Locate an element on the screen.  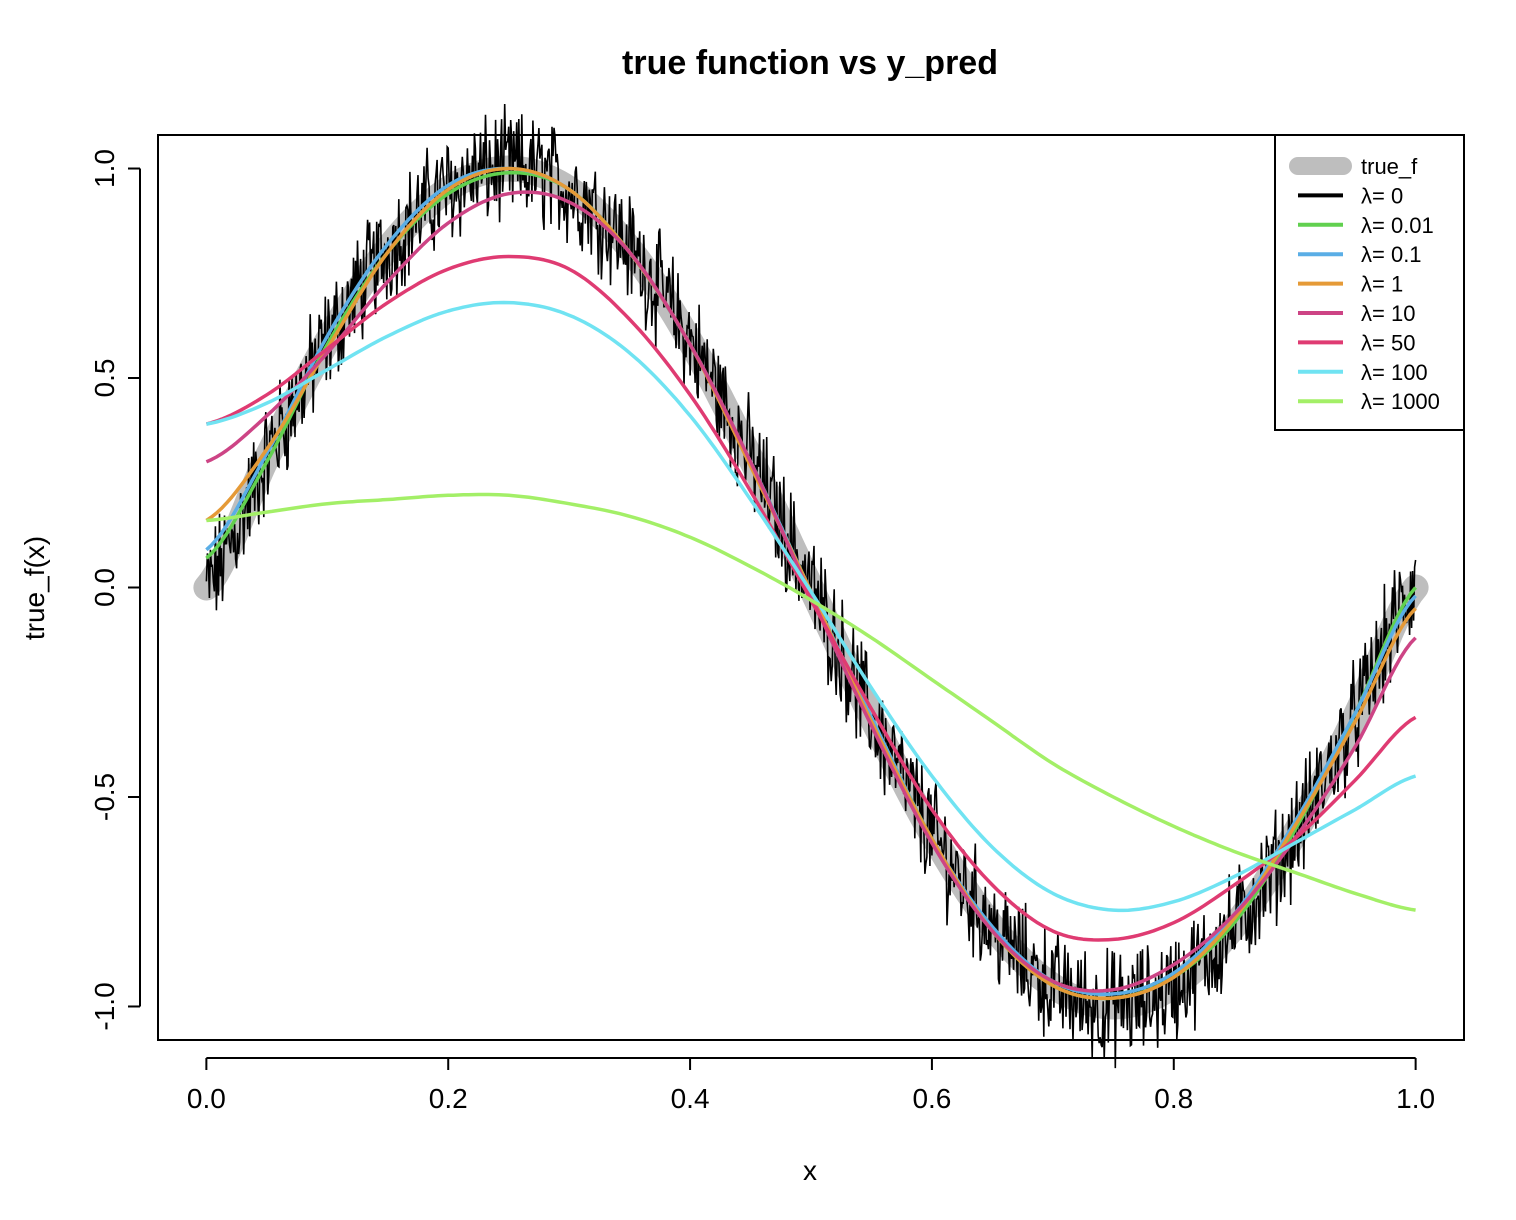
legend-label: λ= 100 is located at coordinates (1394, 372).